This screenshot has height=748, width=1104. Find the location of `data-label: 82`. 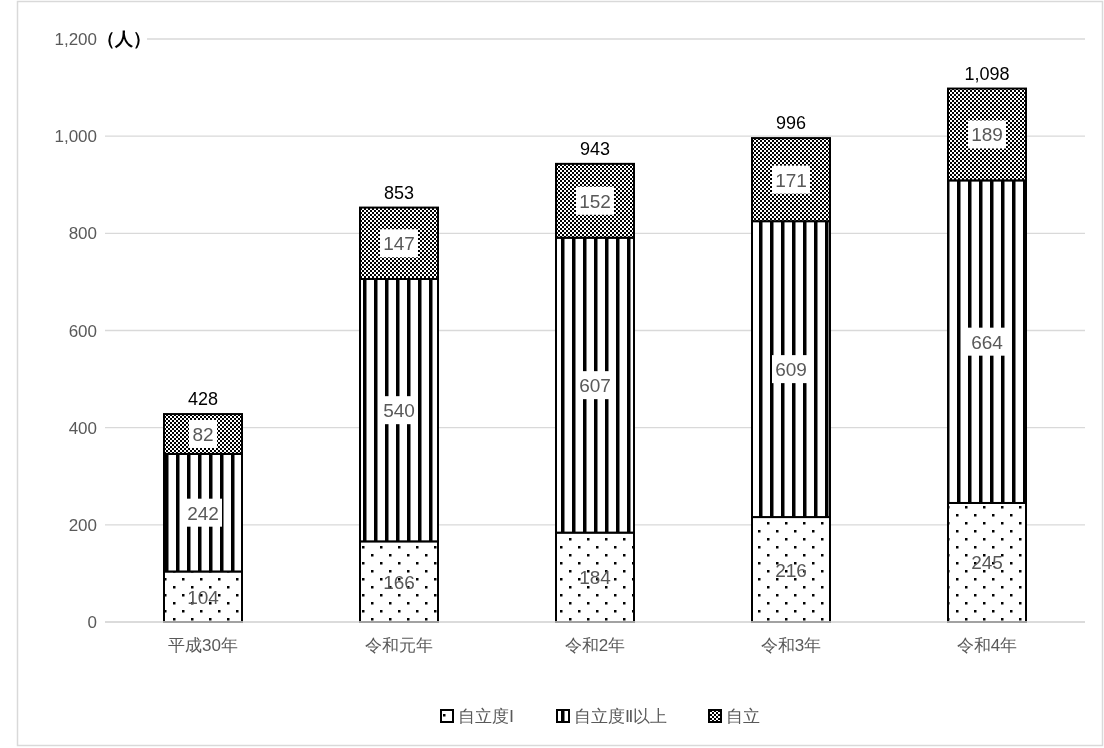

data-label: 82 is located at coordinates (203, 434).